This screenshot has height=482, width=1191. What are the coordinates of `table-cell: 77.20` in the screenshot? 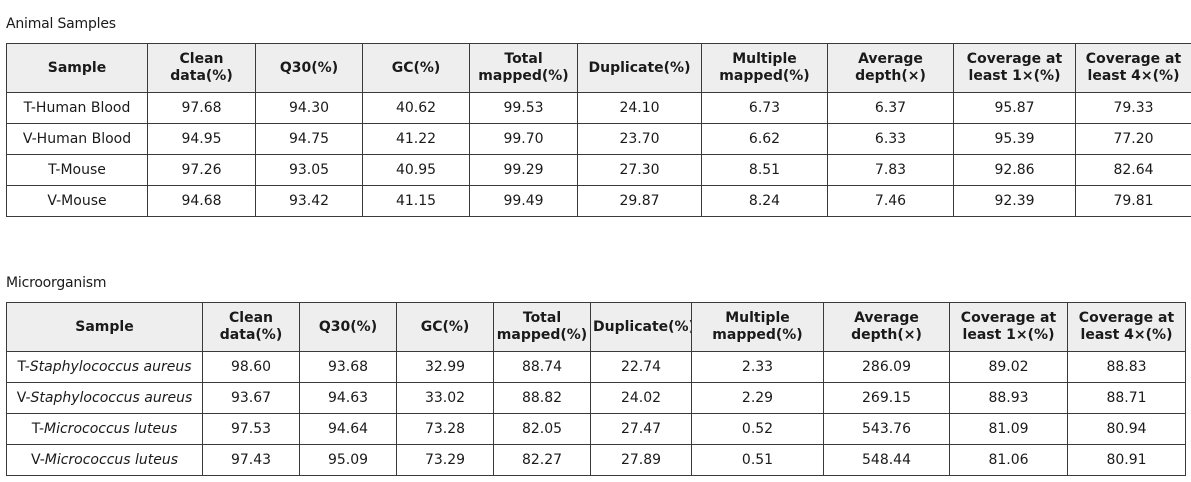 It's located at (1133, 139).